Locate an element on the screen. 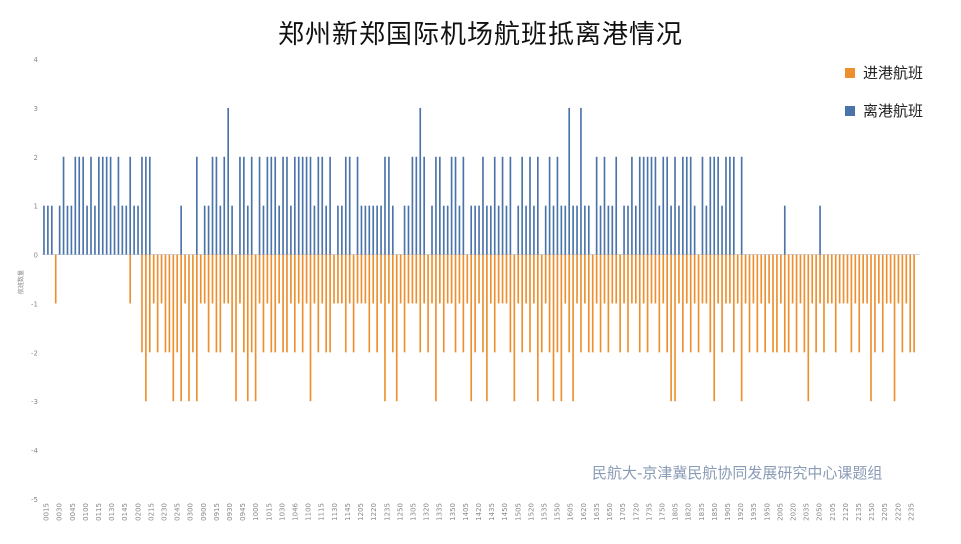  x-tick-label: 1015 is located at coordinates (269, 512).